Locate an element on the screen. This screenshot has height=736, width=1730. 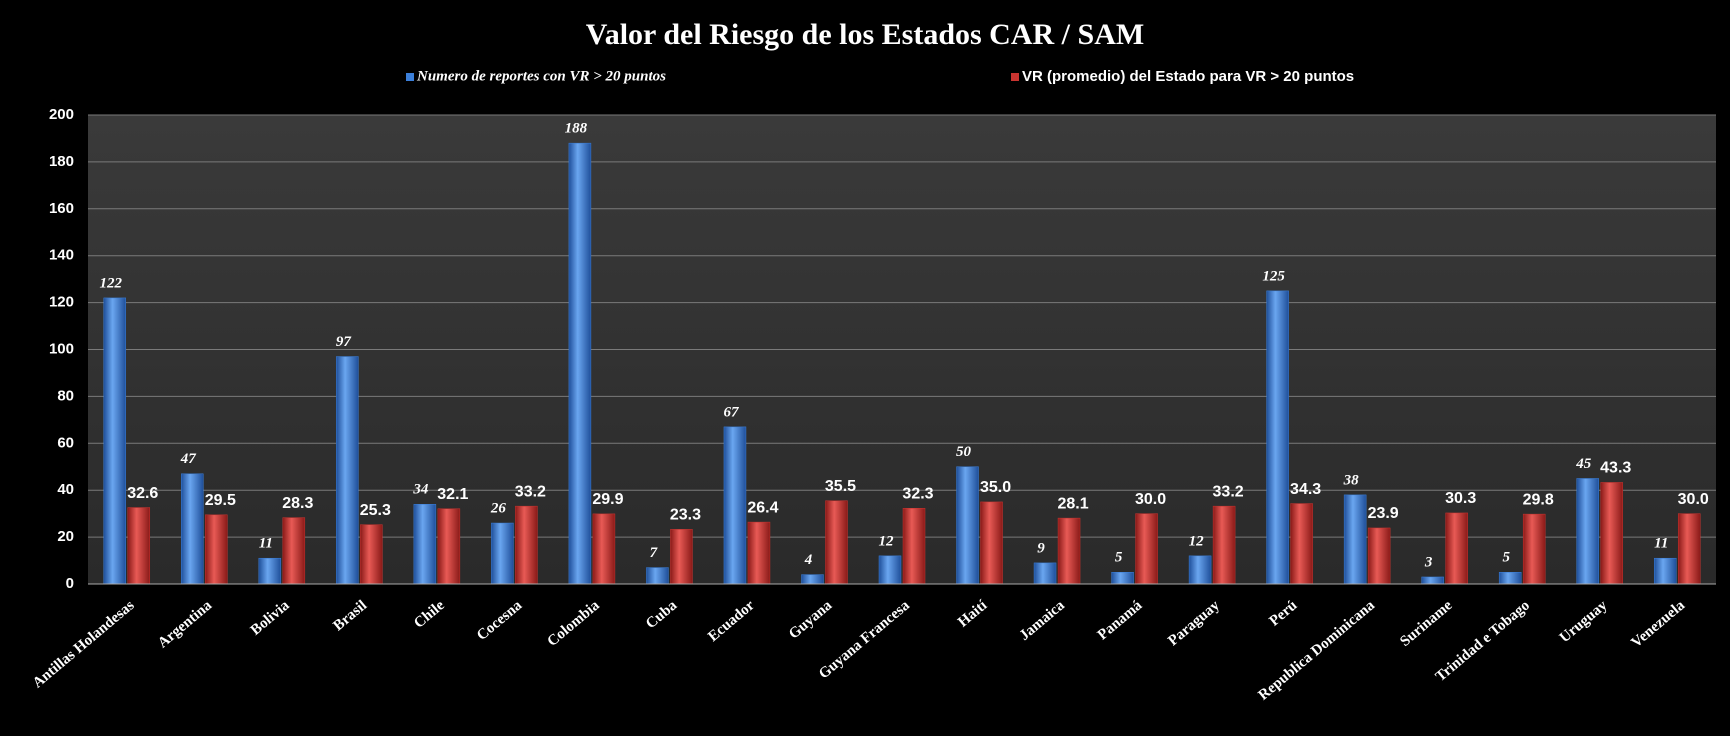
x-tick-label: Cocesna is located at coordinates (500, 620).